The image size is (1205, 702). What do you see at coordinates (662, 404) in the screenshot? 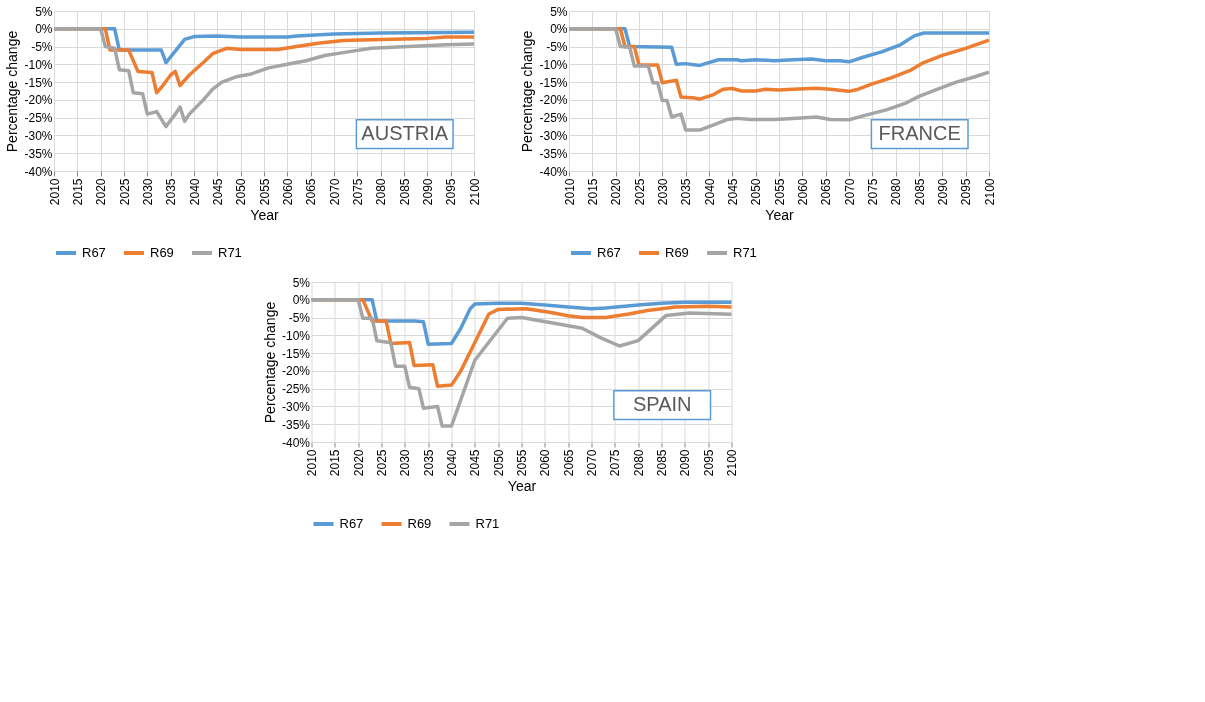
I see `annotation: SPAIN` at bounding box center [662, 404].